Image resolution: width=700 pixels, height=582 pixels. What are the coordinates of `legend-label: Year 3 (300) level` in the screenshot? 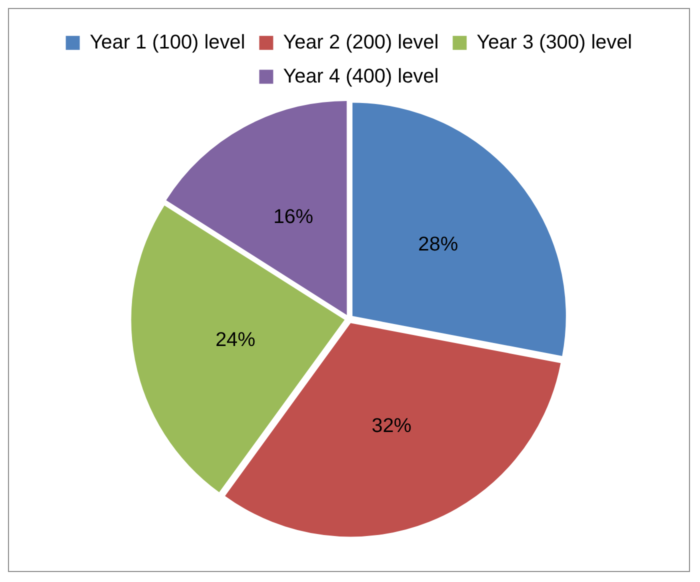 It's located at (554, 42).